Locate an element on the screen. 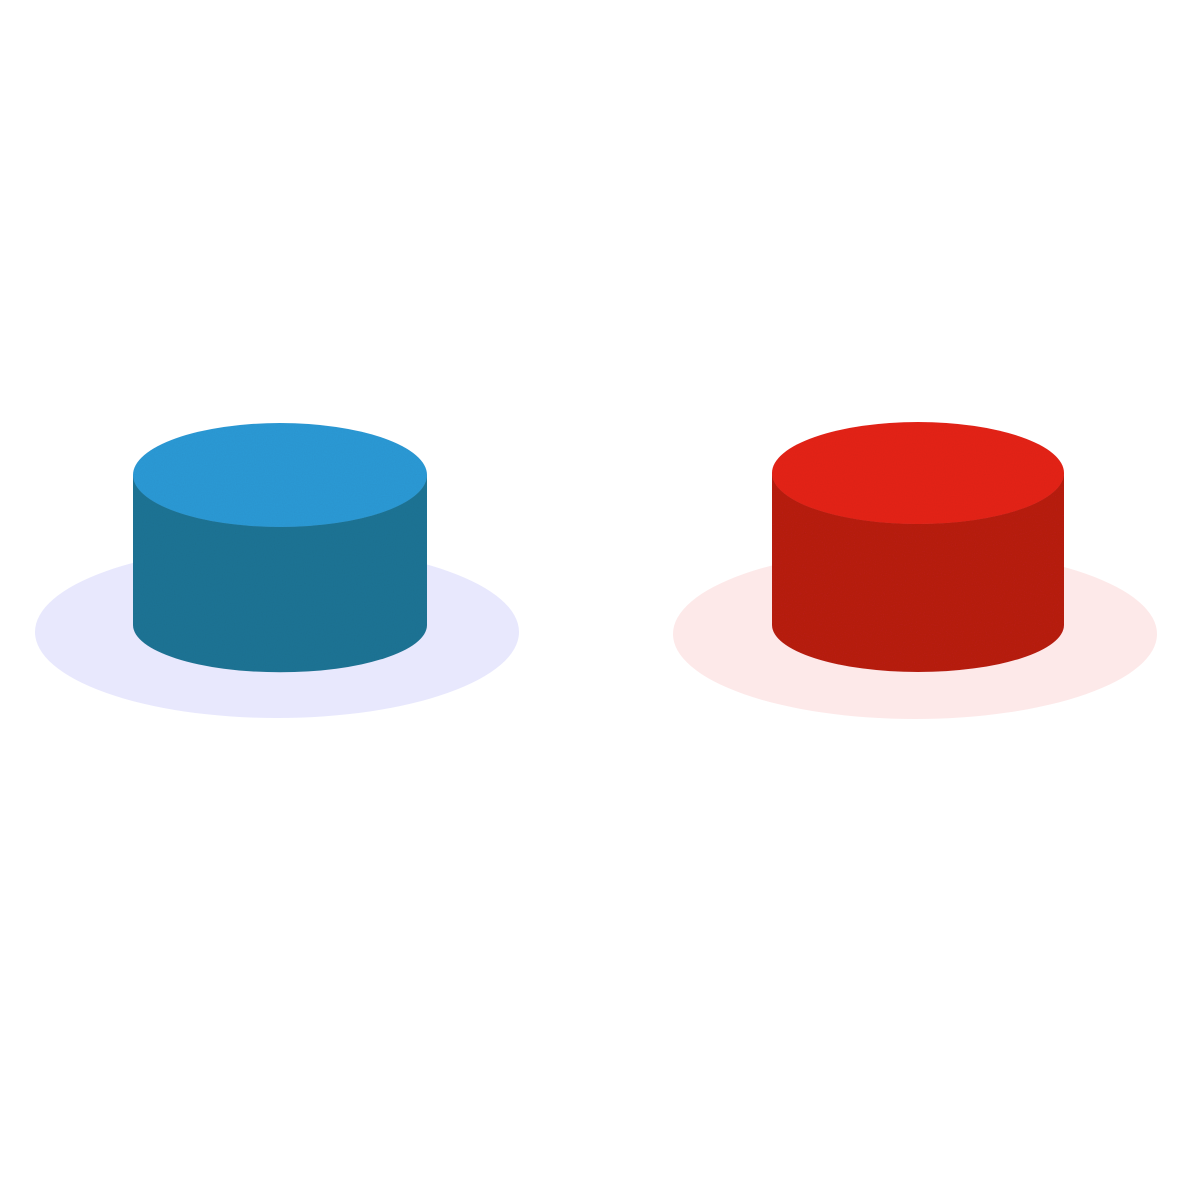 The width and height of the screenshot is (1200, 1200). red-cylinder is located at coordinates (915, 570).